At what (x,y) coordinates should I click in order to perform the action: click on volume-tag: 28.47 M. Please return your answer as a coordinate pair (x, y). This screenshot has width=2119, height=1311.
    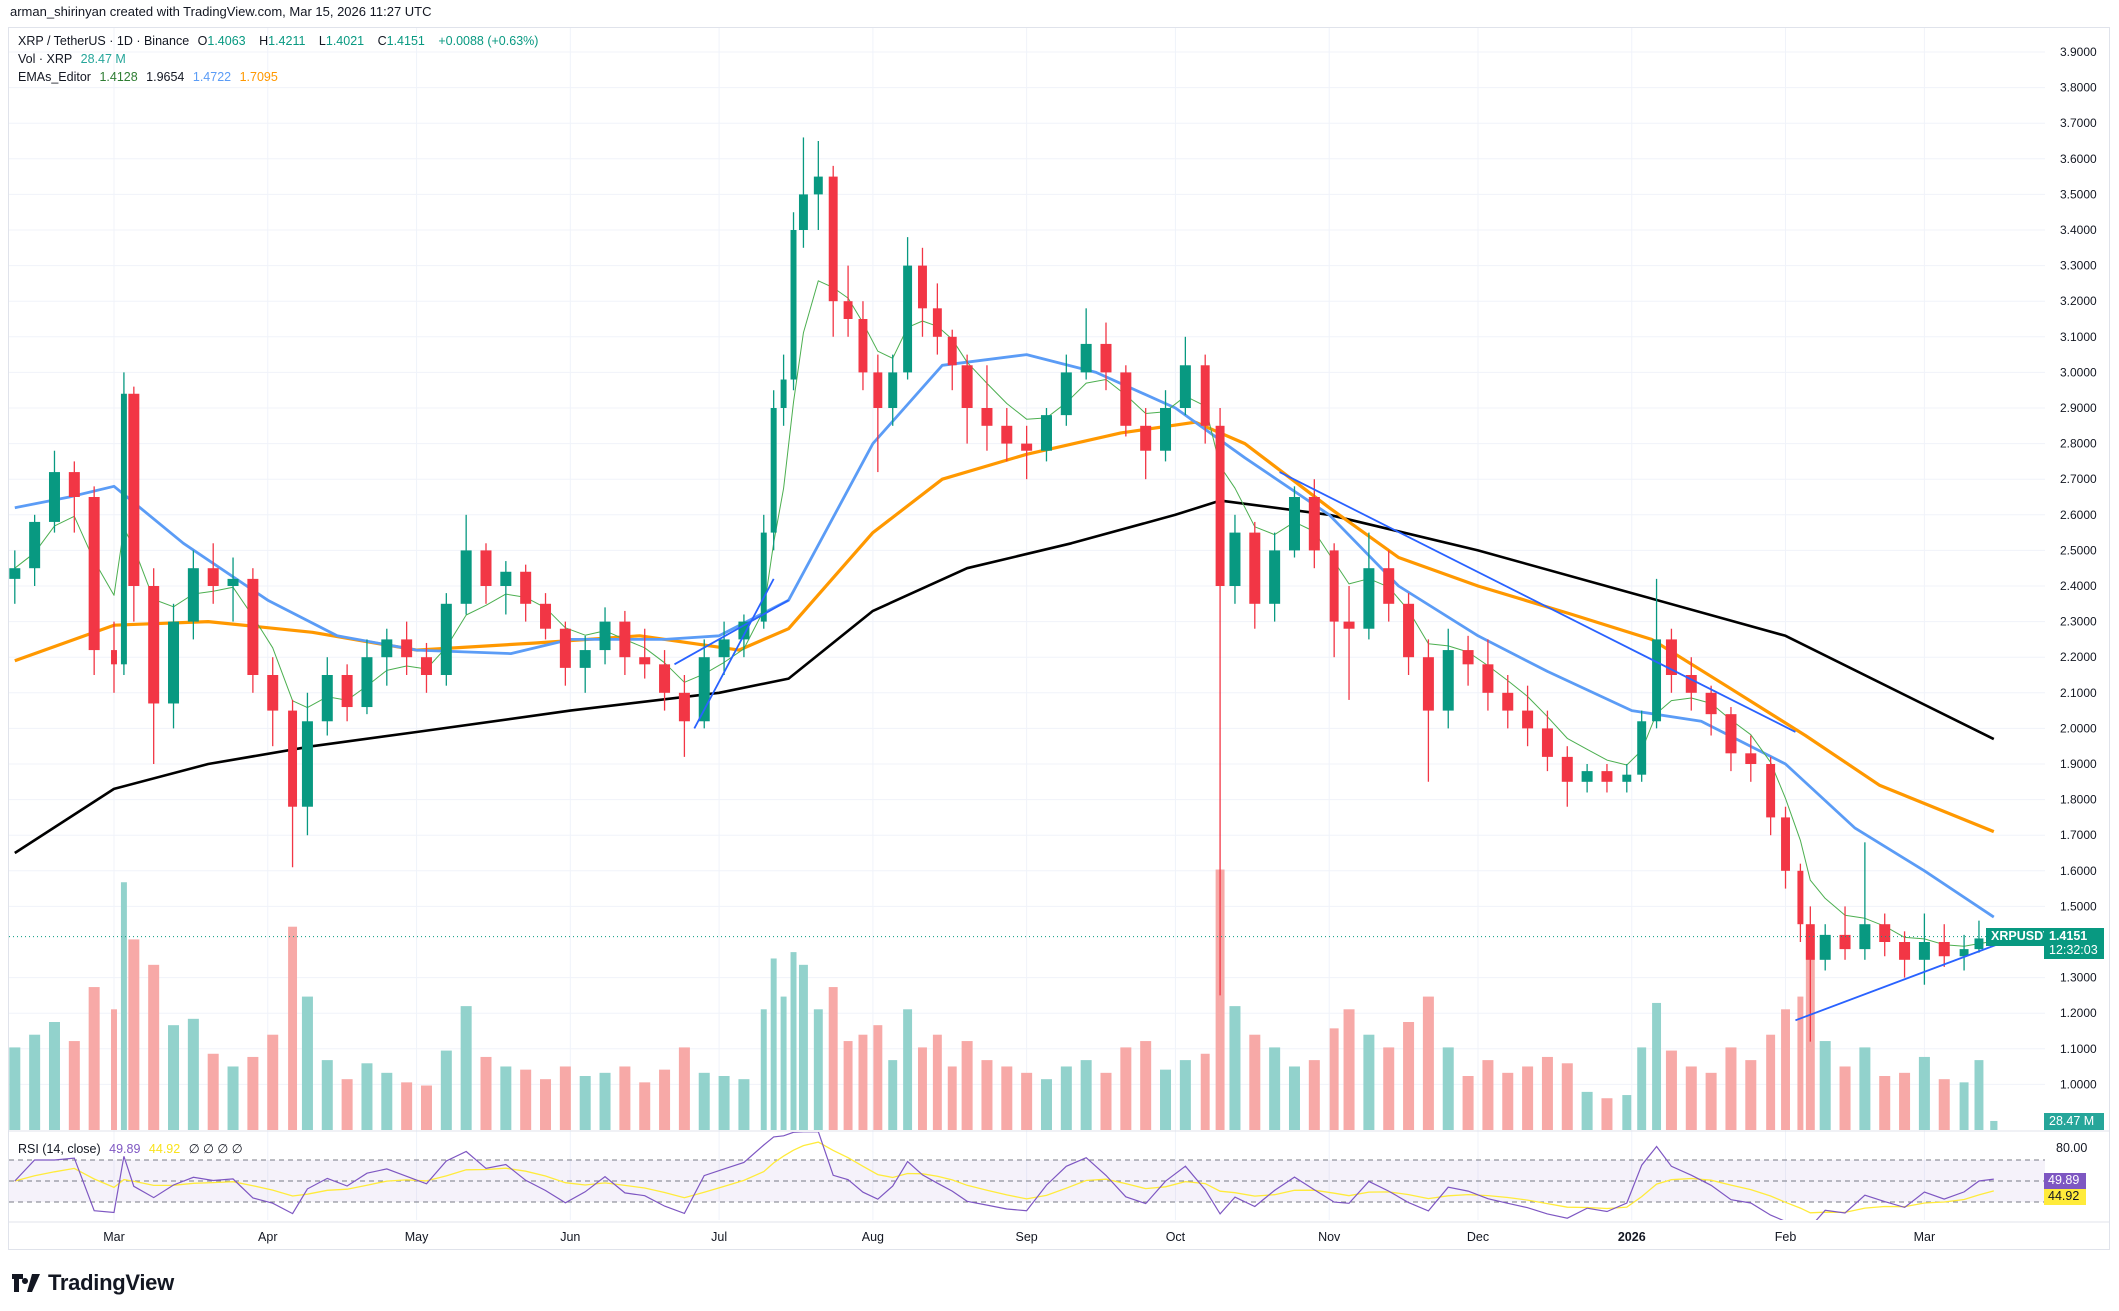
    Looking at the image, I should click on (2074, 1121).